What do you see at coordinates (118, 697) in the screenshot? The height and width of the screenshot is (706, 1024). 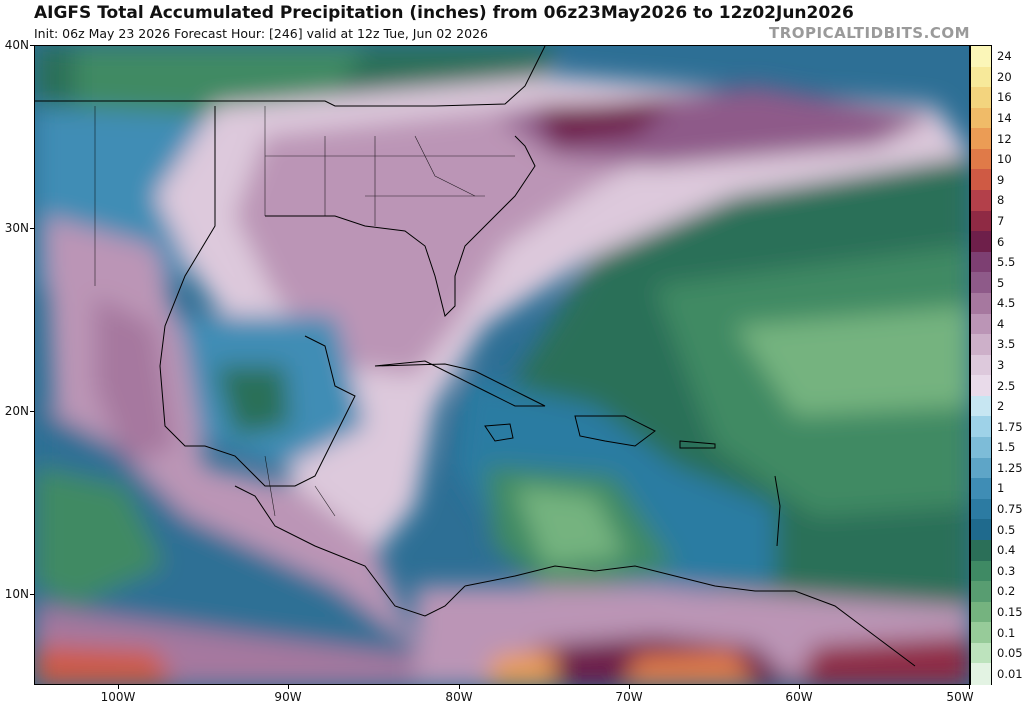 I see `lon-label-100w: 100W` at bounding box center [118, 697].